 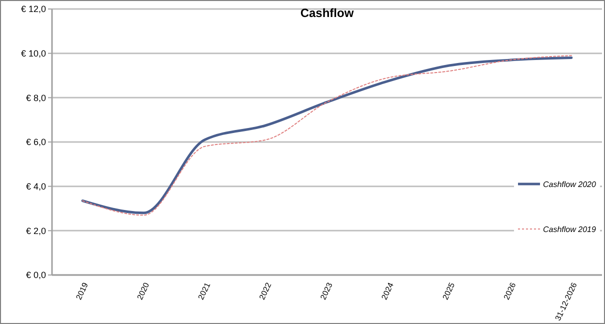 What do you see at coordinates (33, 9) in the screenshot?
I see `y-tick-label: € 12,0` at bounding box center [33, 9].